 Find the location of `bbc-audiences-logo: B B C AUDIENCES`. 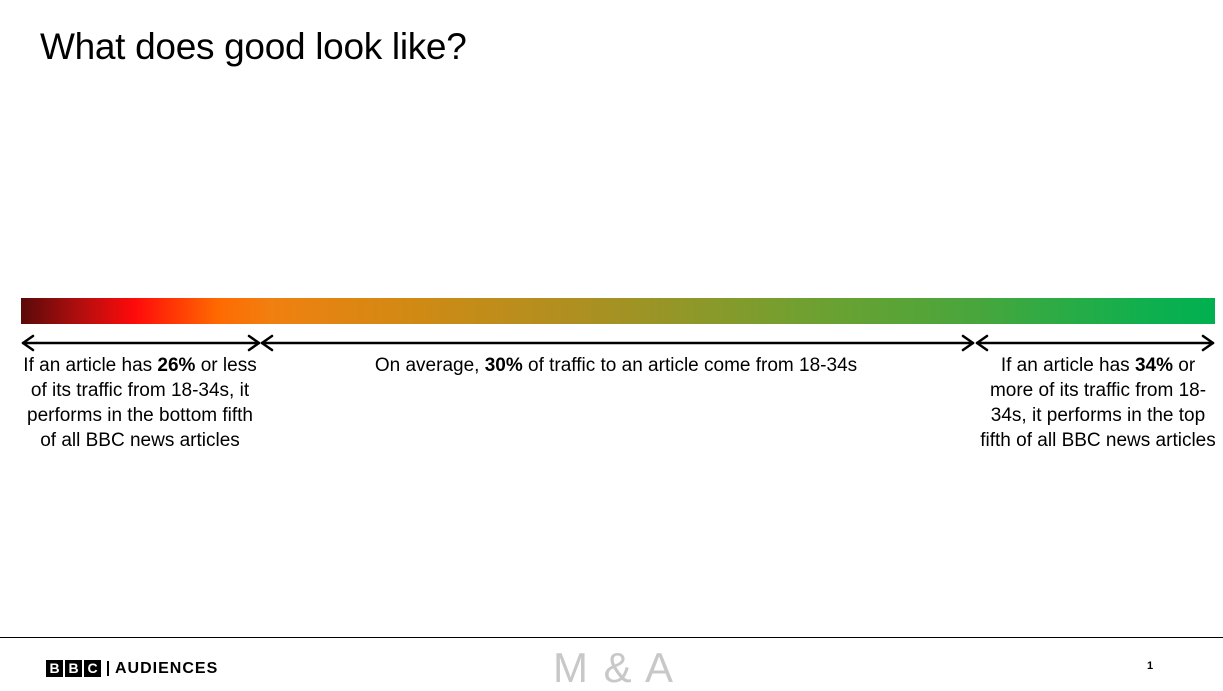

bbc-audiences-logo: B B C AUDIENCES is located at coordinates (132, 668).